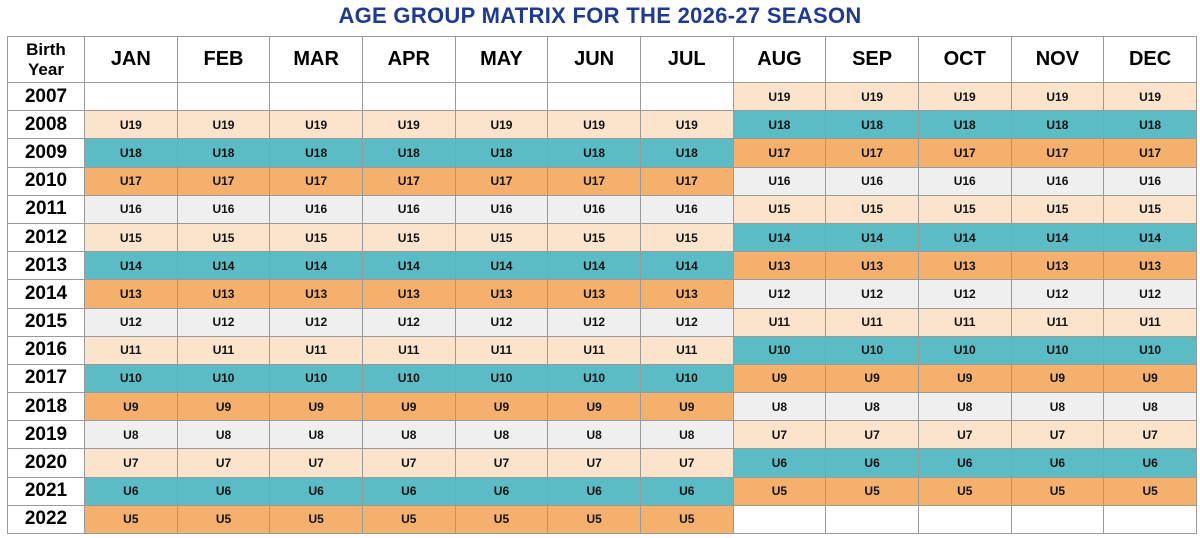 The width and height of the screenshot is (1200, 538). I want to click on month-header-nov: NOV, so click(1057, 59).